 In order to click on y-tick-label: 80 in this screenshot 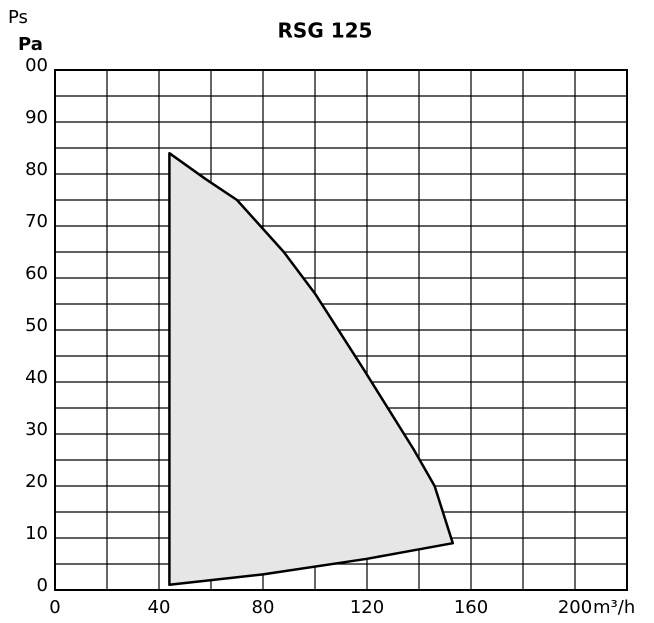, I will do `click(36, 169)`.